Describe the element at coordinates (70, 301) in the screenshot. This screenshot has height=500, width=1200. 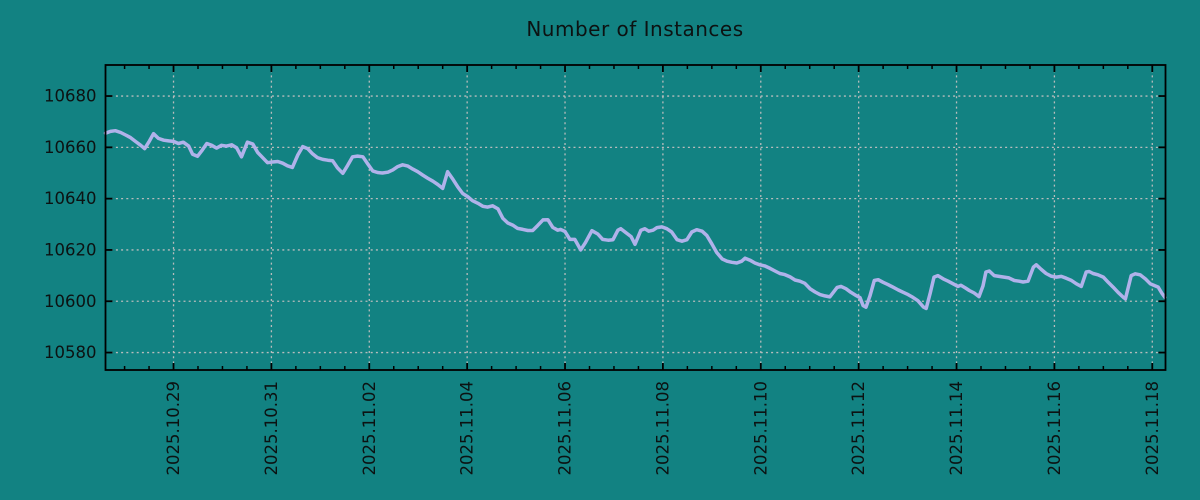
I see `y-tick-label: 10600` at that location.